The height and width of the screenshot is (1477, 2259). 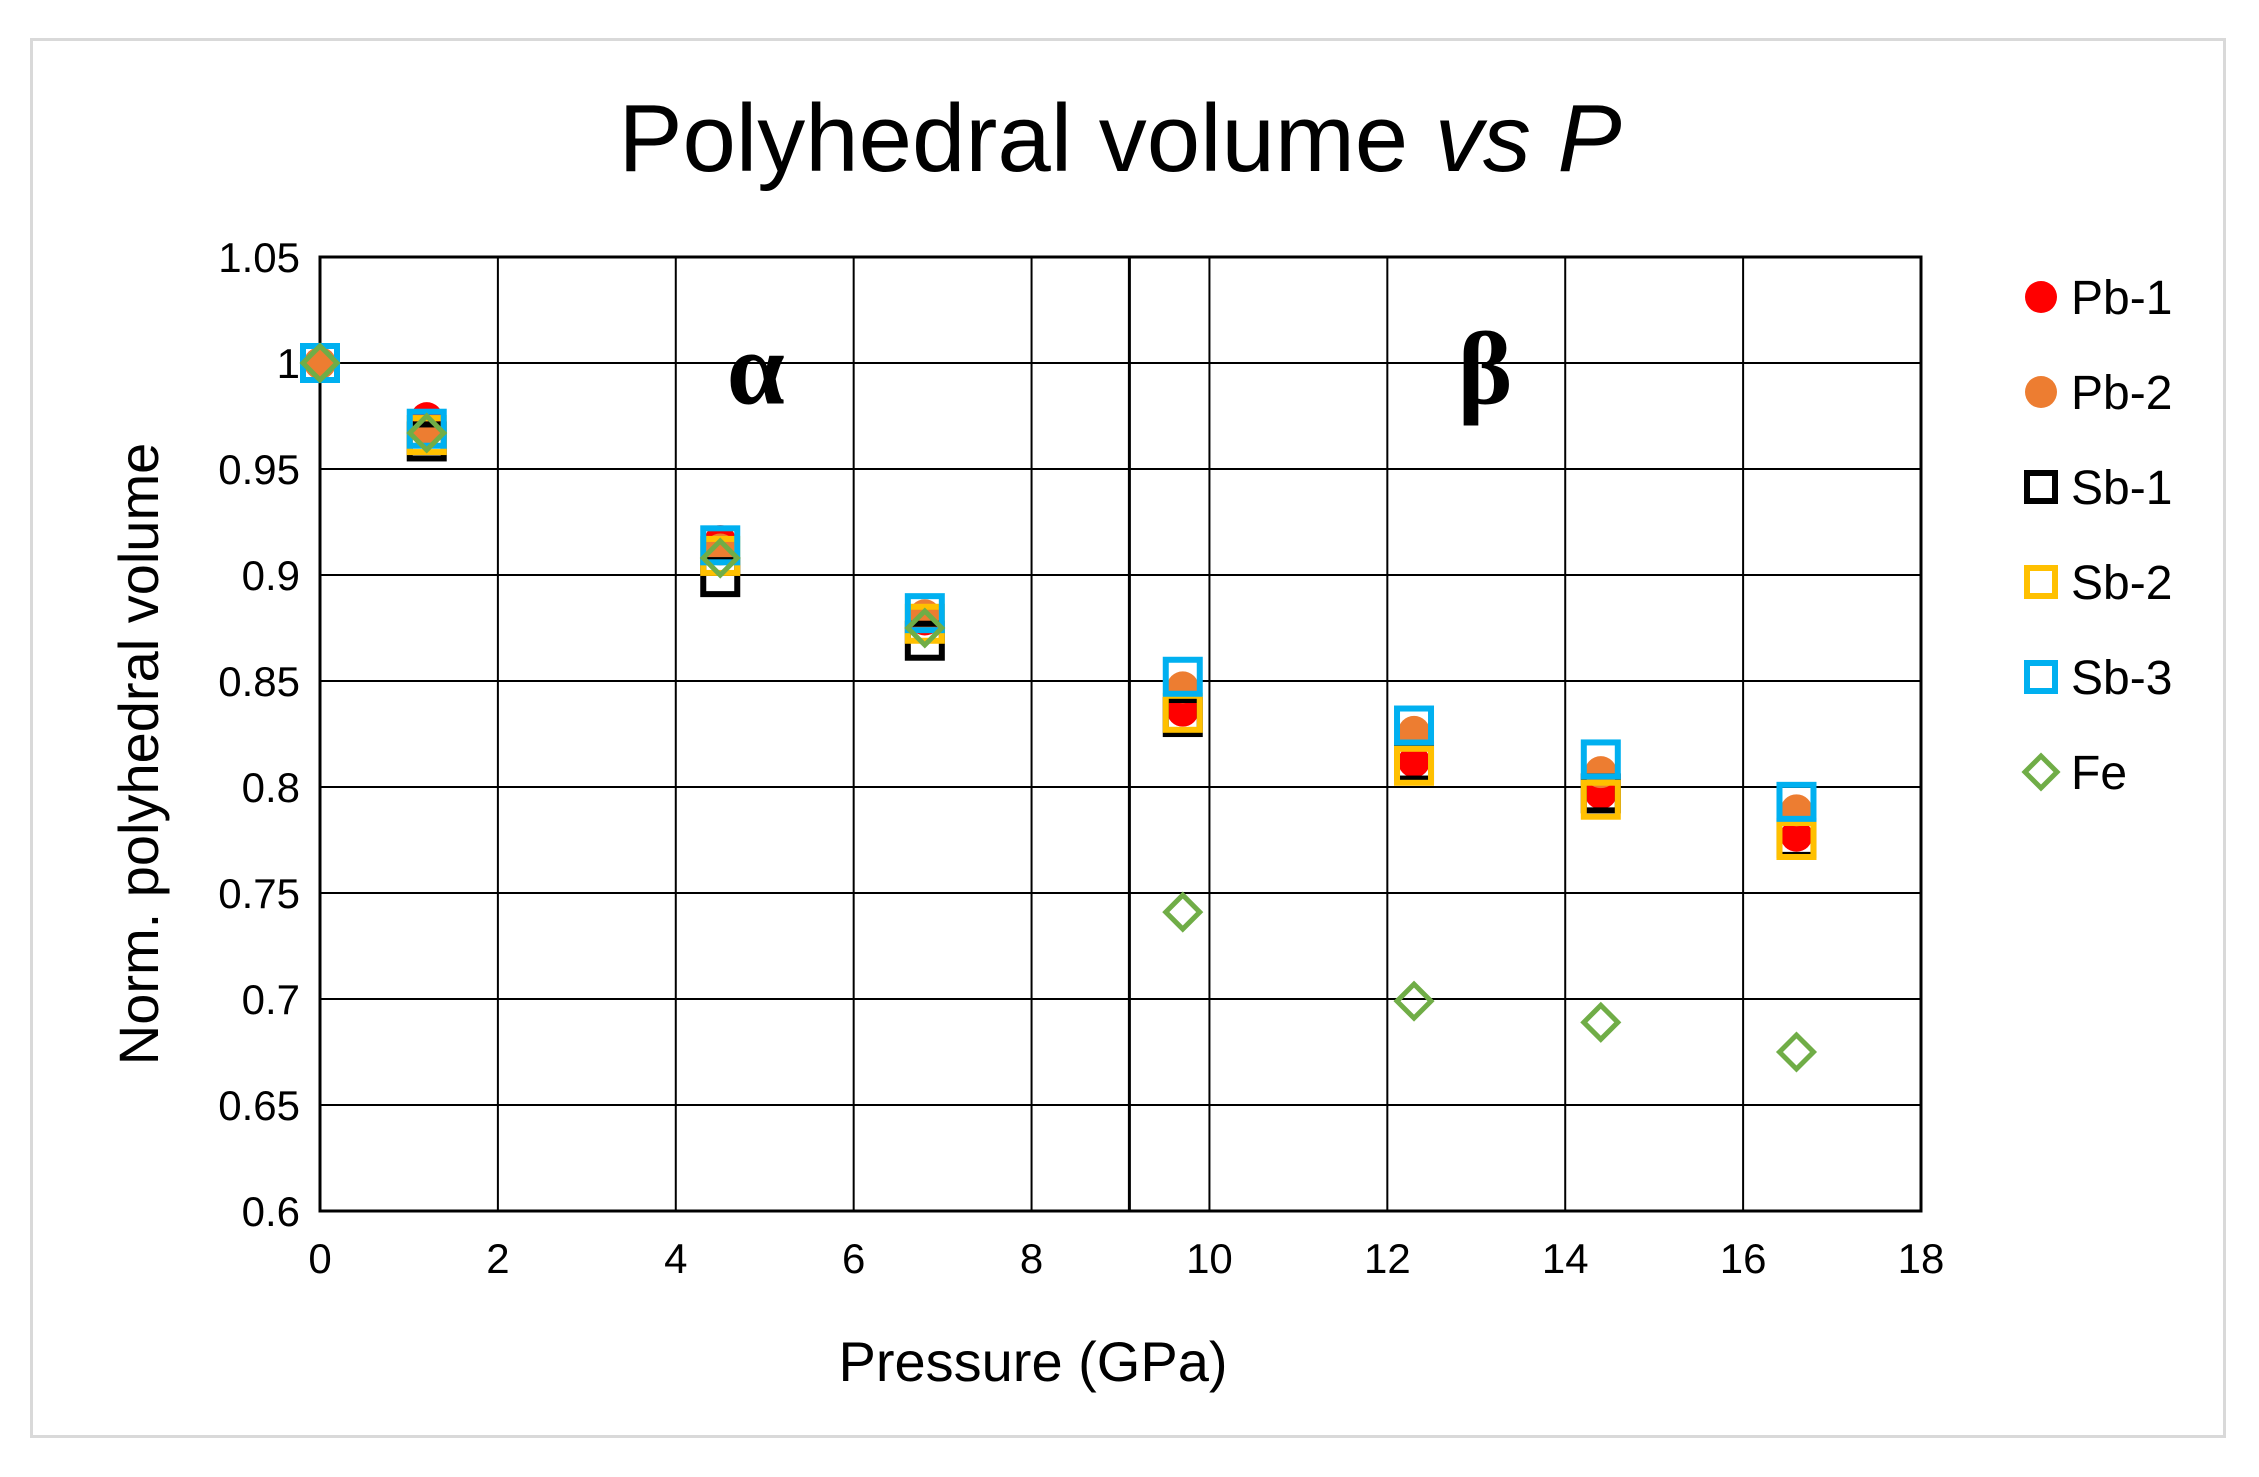 I want to click on x-tick-label: 10, so click(x=1209, y=1258).